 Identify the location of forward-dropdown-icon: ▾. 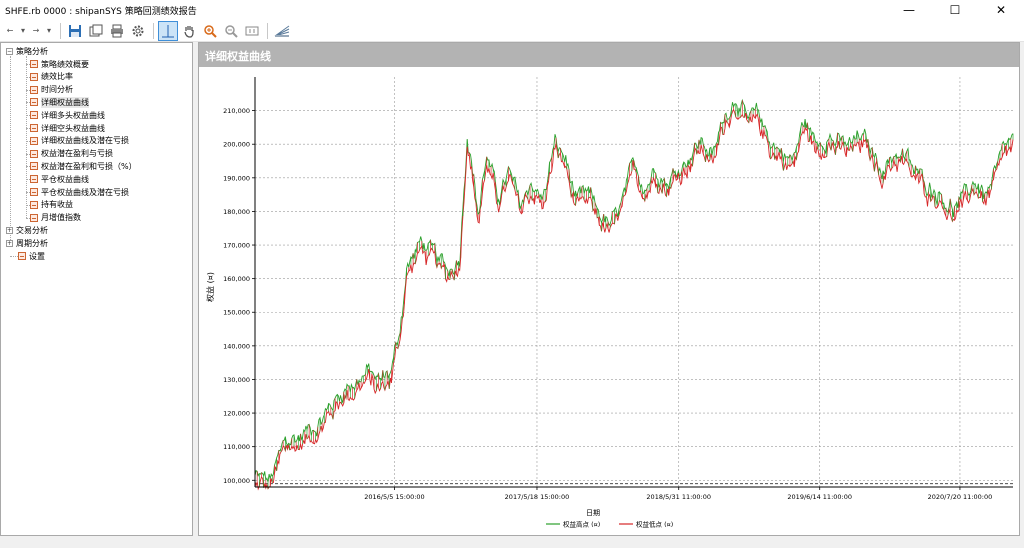
(48, 30).